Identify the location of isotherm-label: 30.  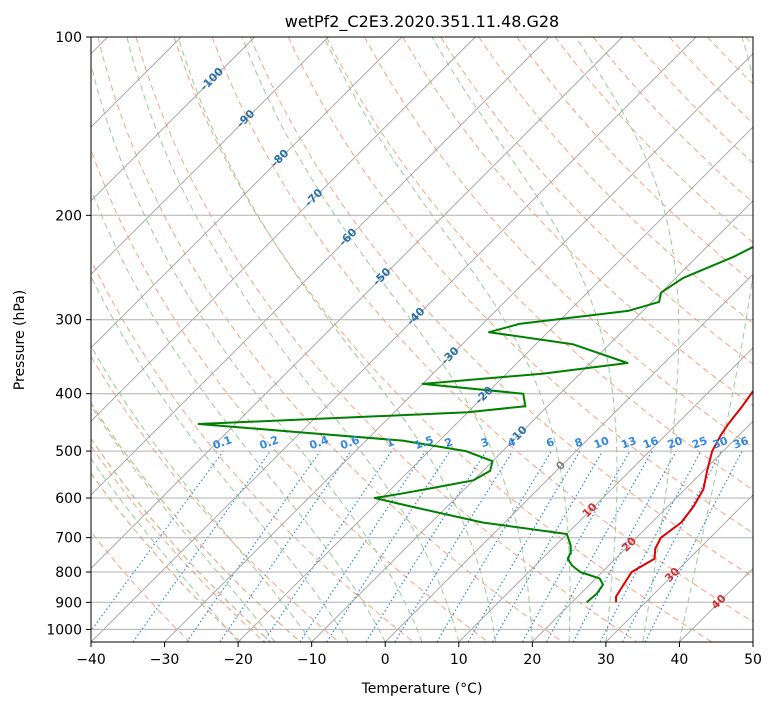
(672, 575).